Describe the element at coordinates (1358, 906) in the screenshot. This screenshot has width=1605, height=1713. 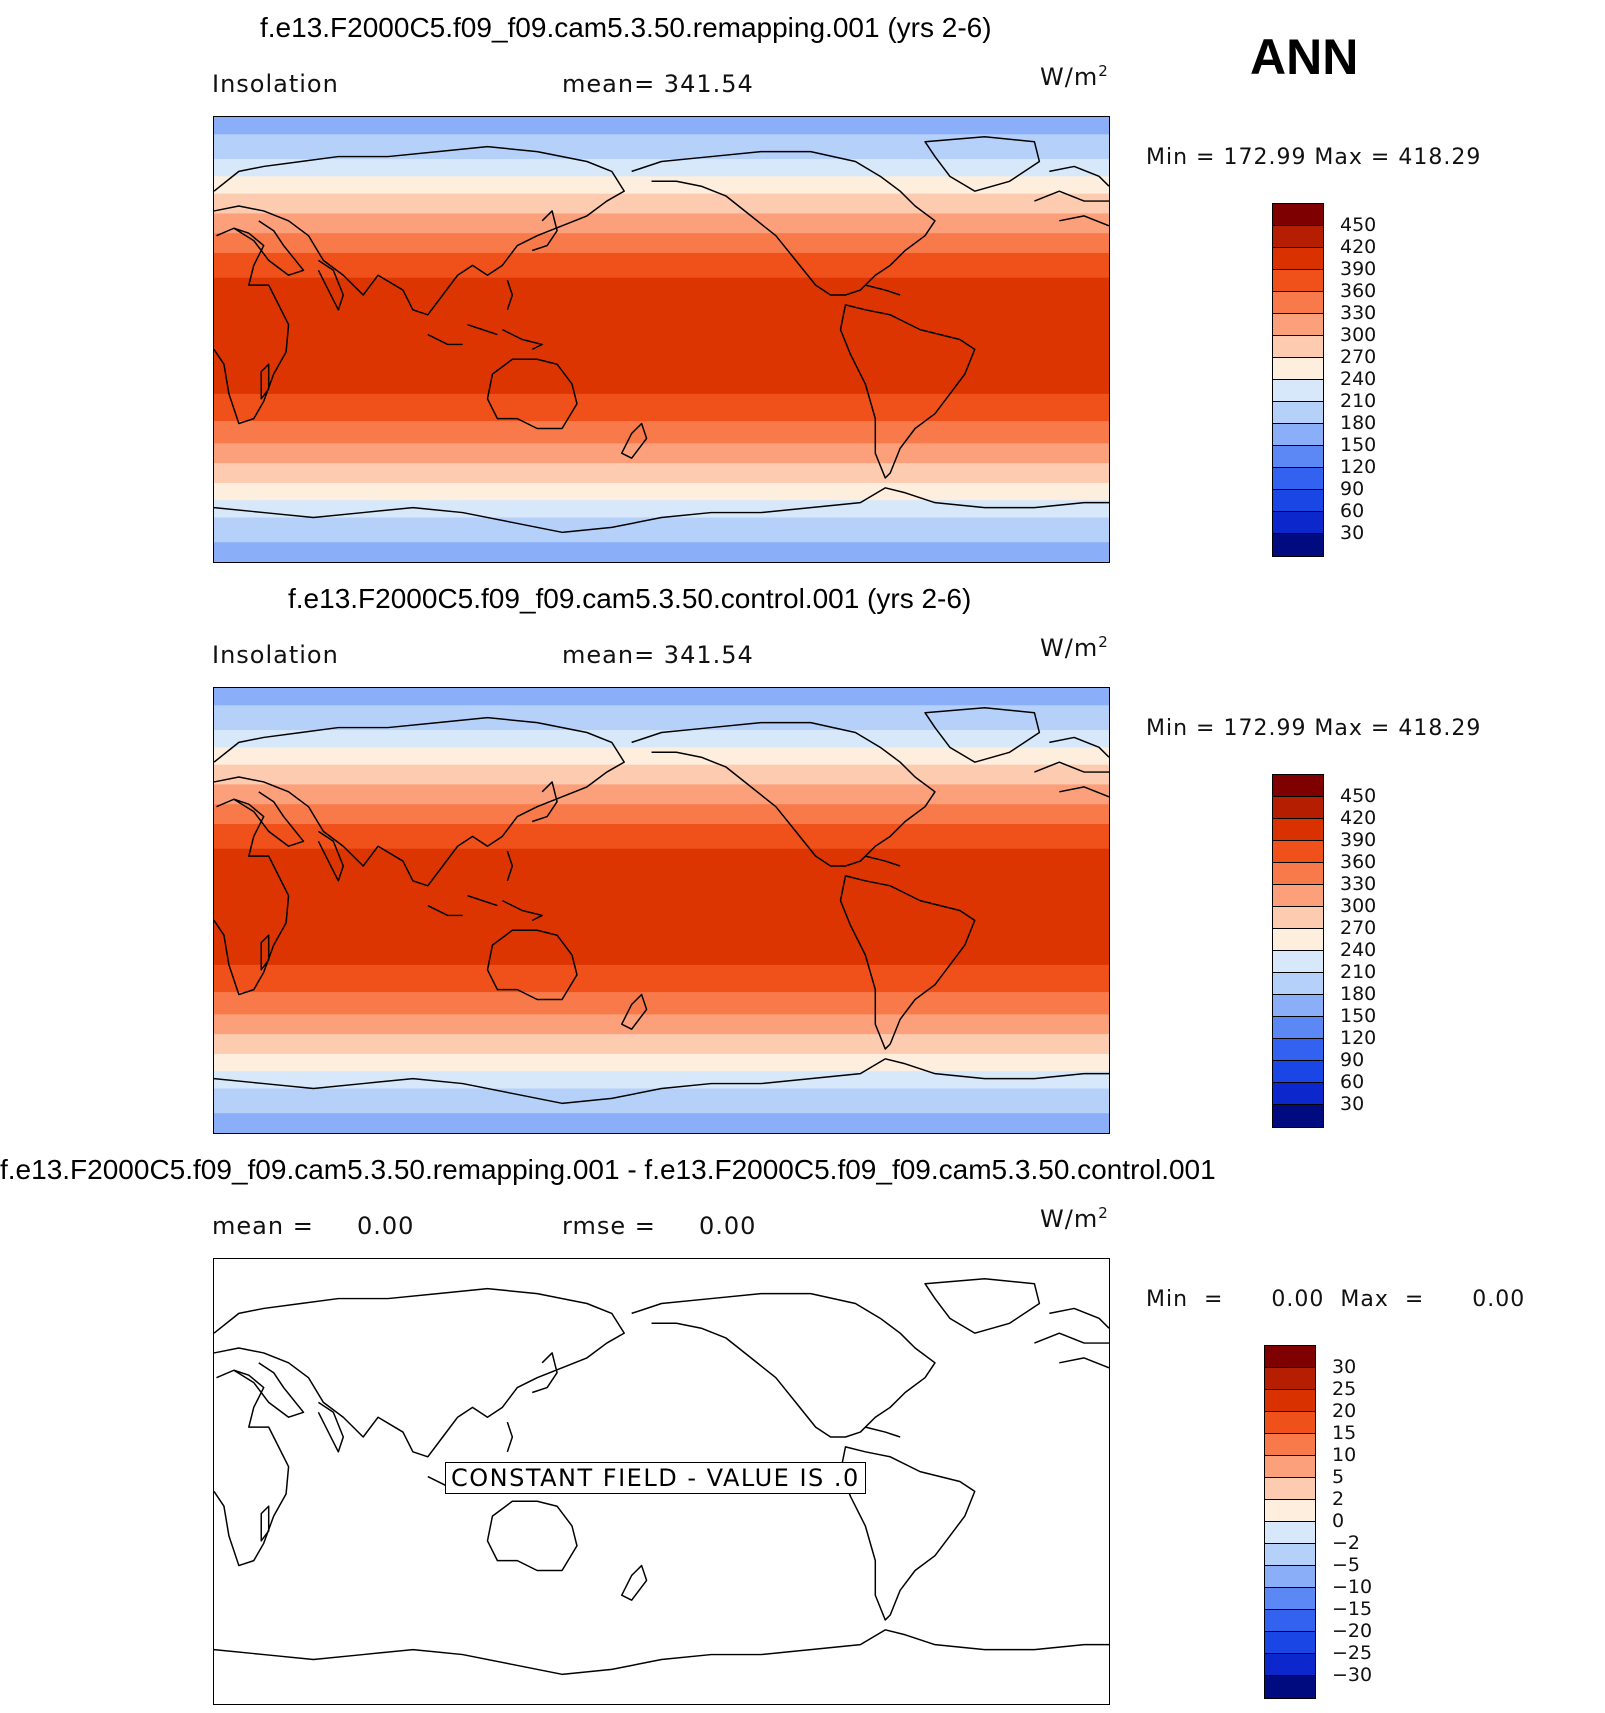
I see `colorbar-tick-label: 300` at that location.